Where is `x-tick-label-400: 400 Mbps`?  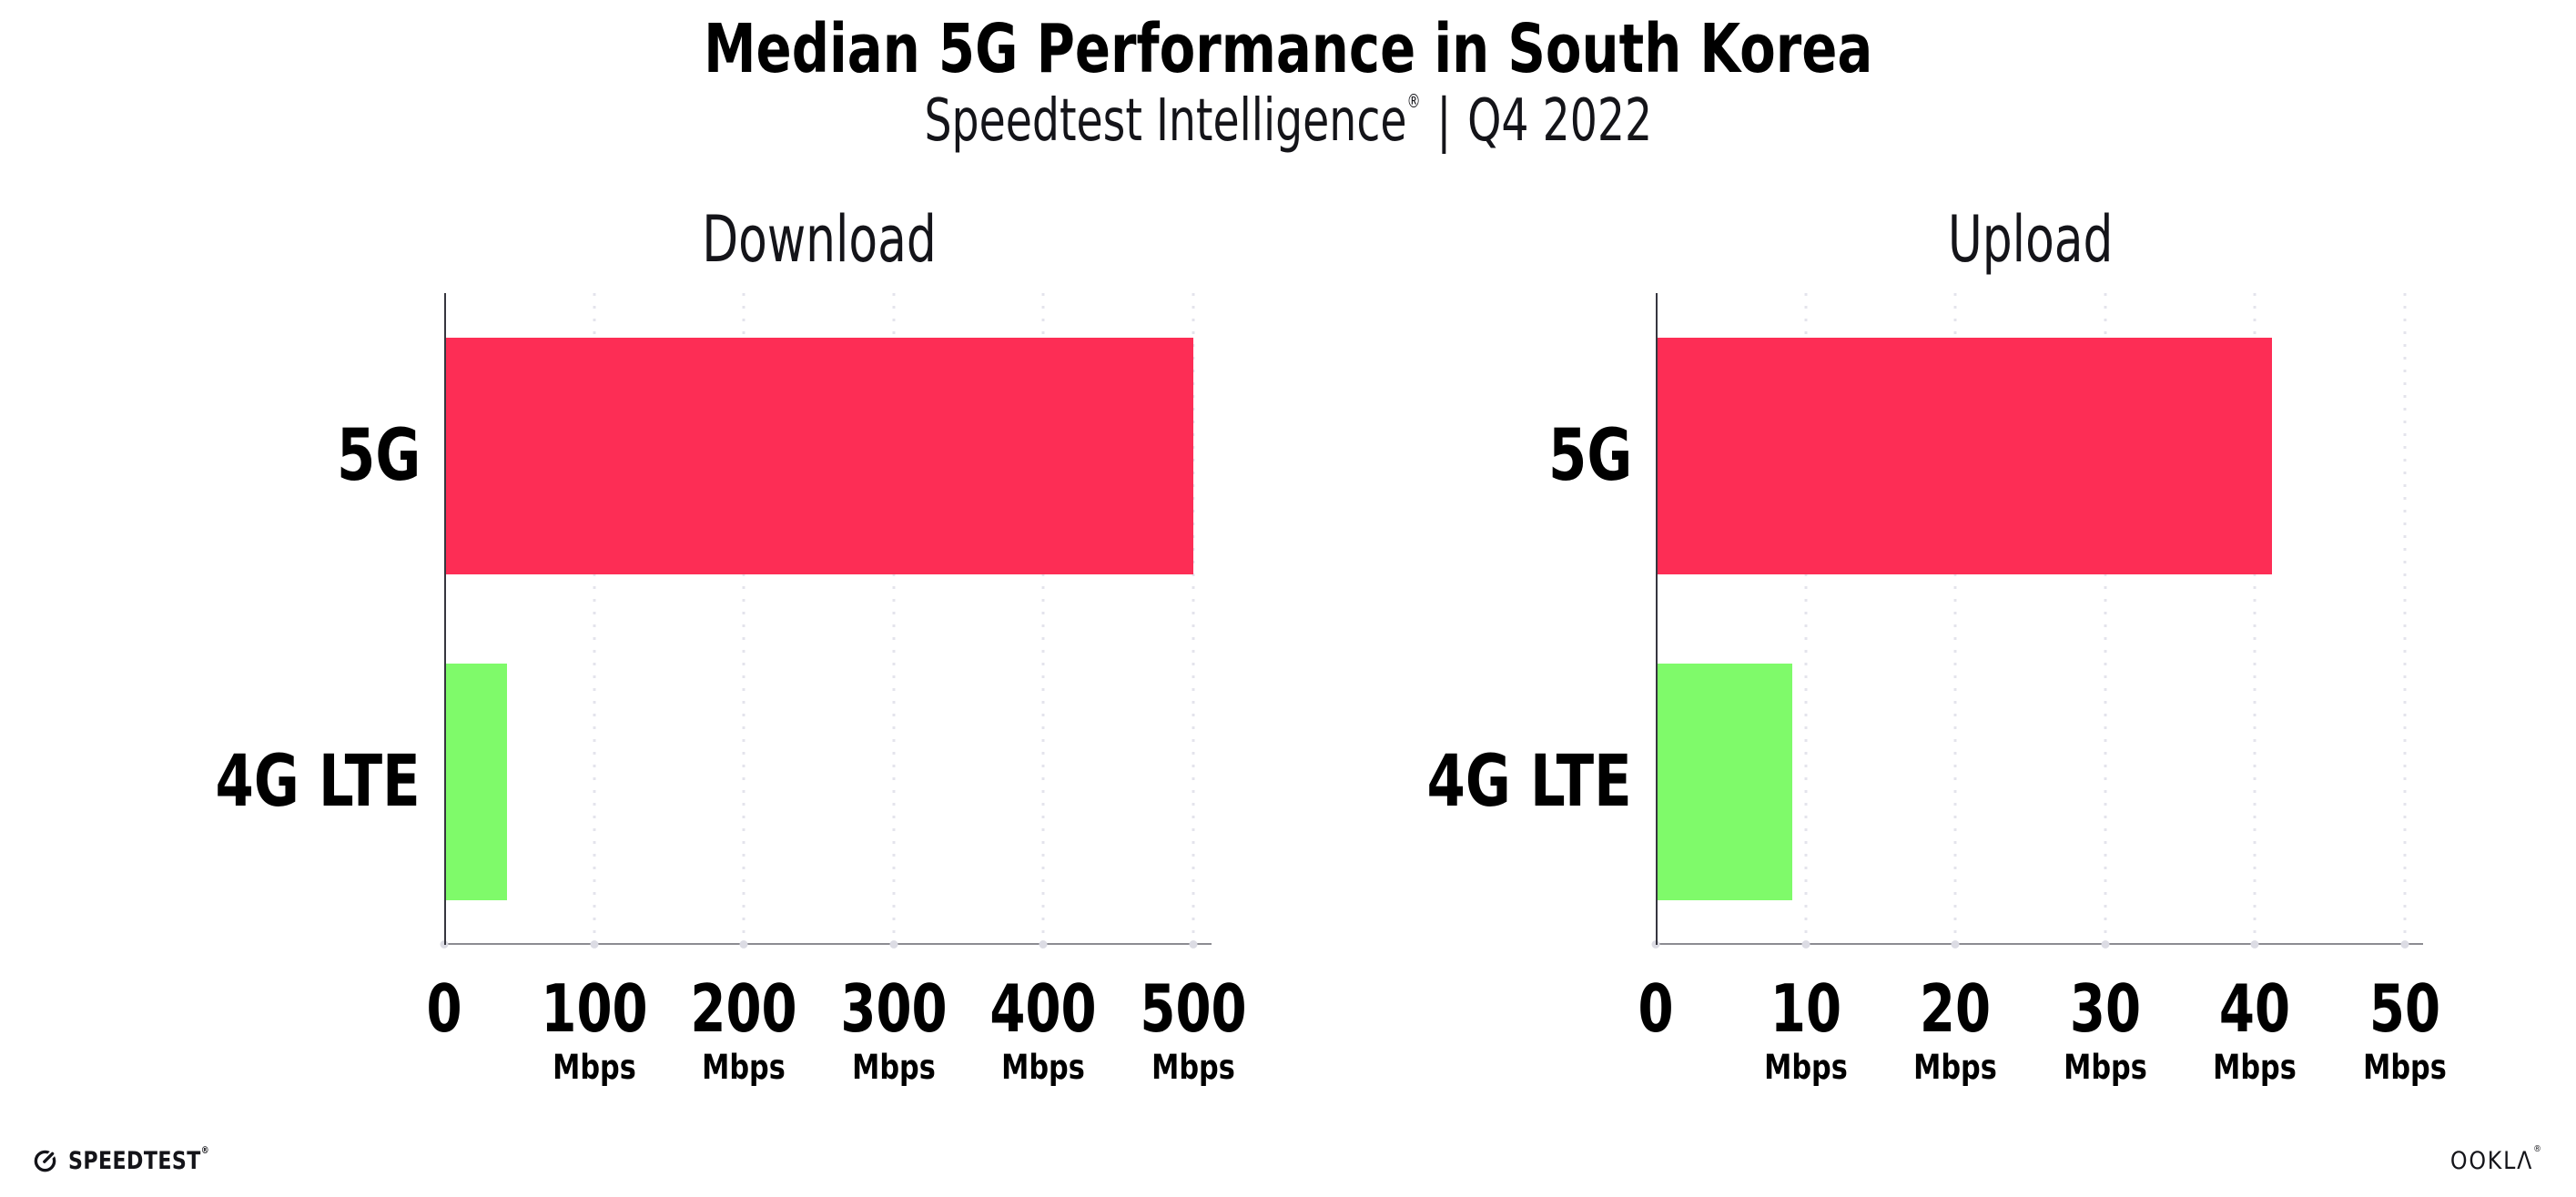
x-tick-label-400: 400 Mbps is located at coordinates (1043, 1030).